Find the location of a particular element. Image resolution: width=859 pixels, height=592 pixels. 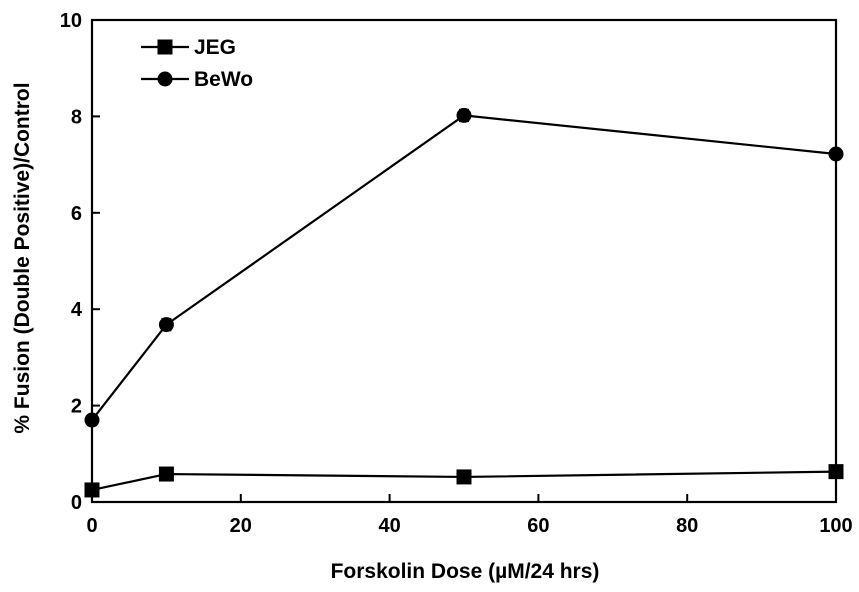

series-line-jeg is located at coordinates (464, 481).